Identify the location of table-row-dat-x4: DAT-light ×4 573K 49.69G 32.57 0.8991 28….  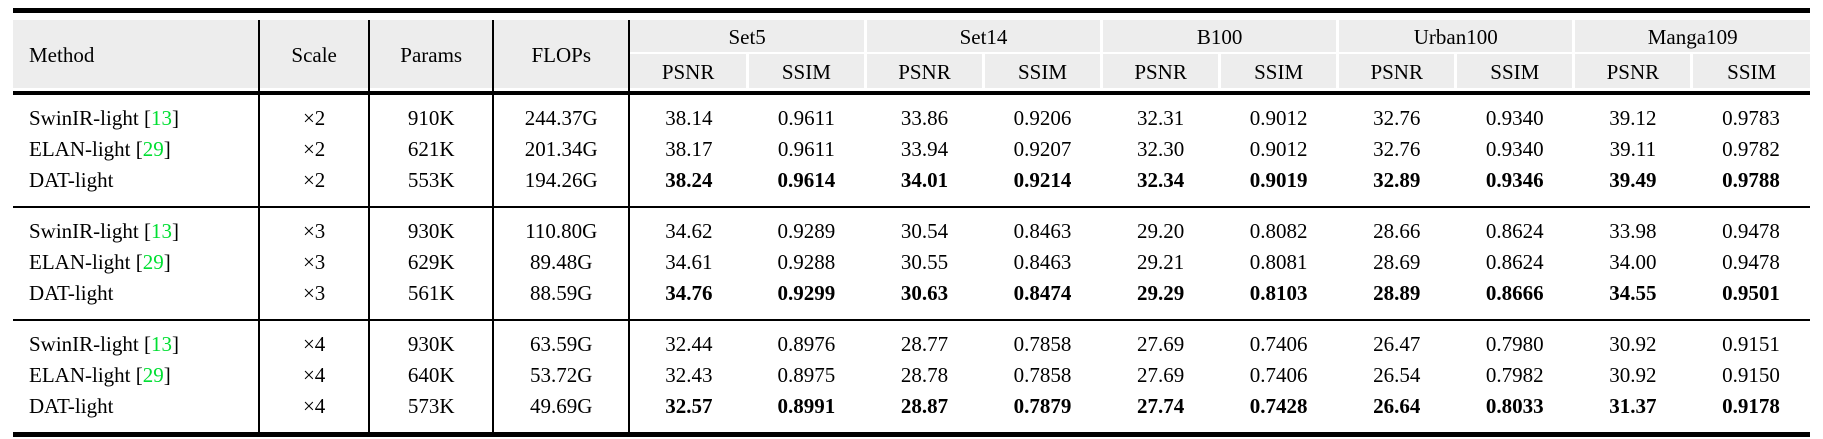
(911, 413).